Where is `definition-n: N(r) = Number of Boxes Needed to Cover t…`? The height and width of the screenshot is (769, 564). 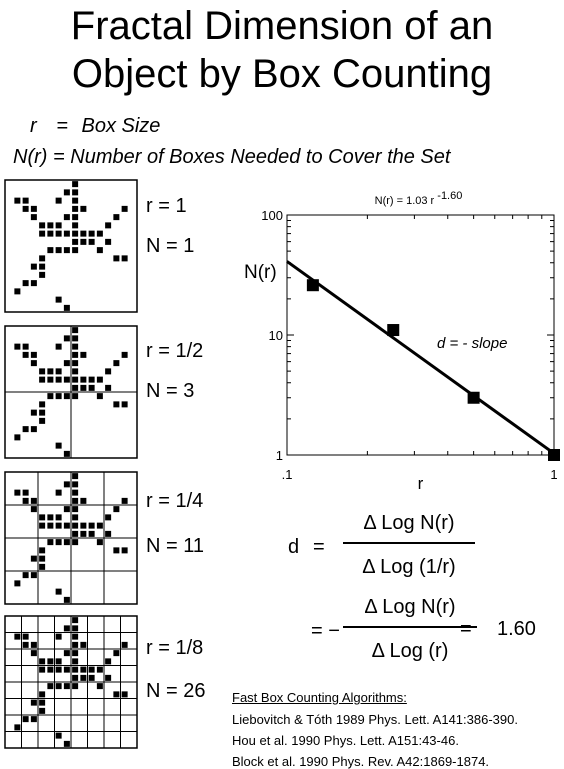 definition-n: N(r) = Number of Boxes Needed to Cover t… is located at coordinates (231, 157).